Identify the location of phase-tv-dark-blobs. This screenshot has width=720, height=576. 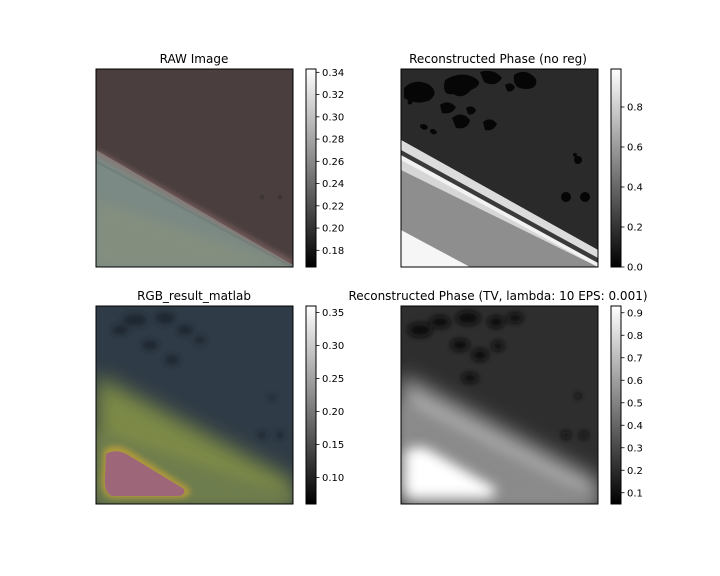
(498, 375).